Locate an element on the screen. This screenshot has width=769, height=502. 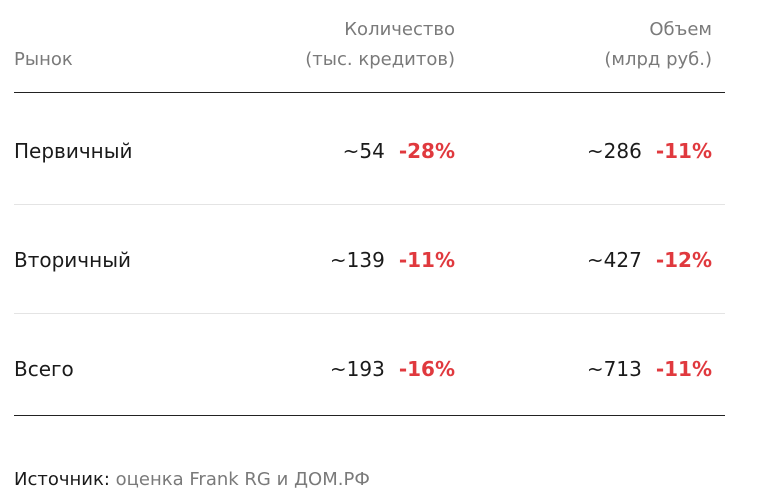
row-label: Первичный is located at coordinates (73, 151).